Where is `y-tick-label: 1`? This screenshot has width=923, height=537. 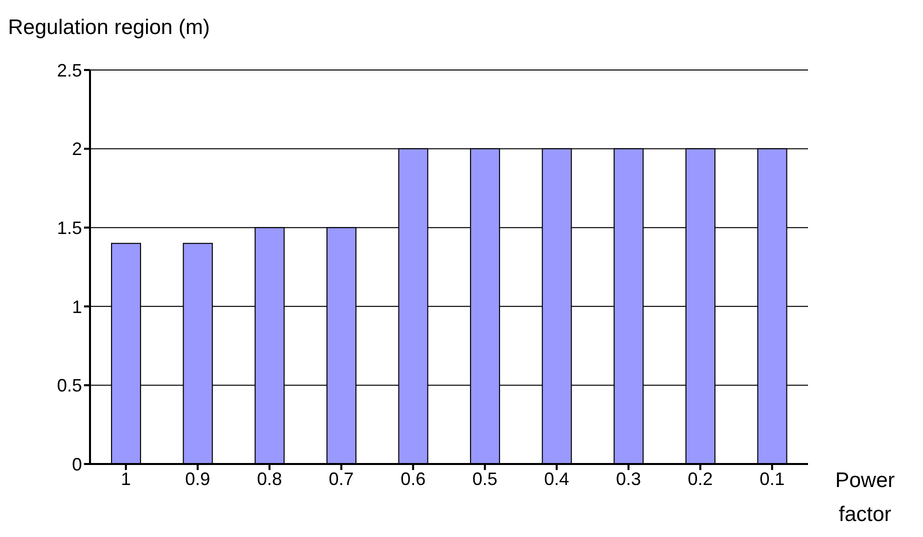
y-tick-label: 1 is located at coordinates (77, 306).